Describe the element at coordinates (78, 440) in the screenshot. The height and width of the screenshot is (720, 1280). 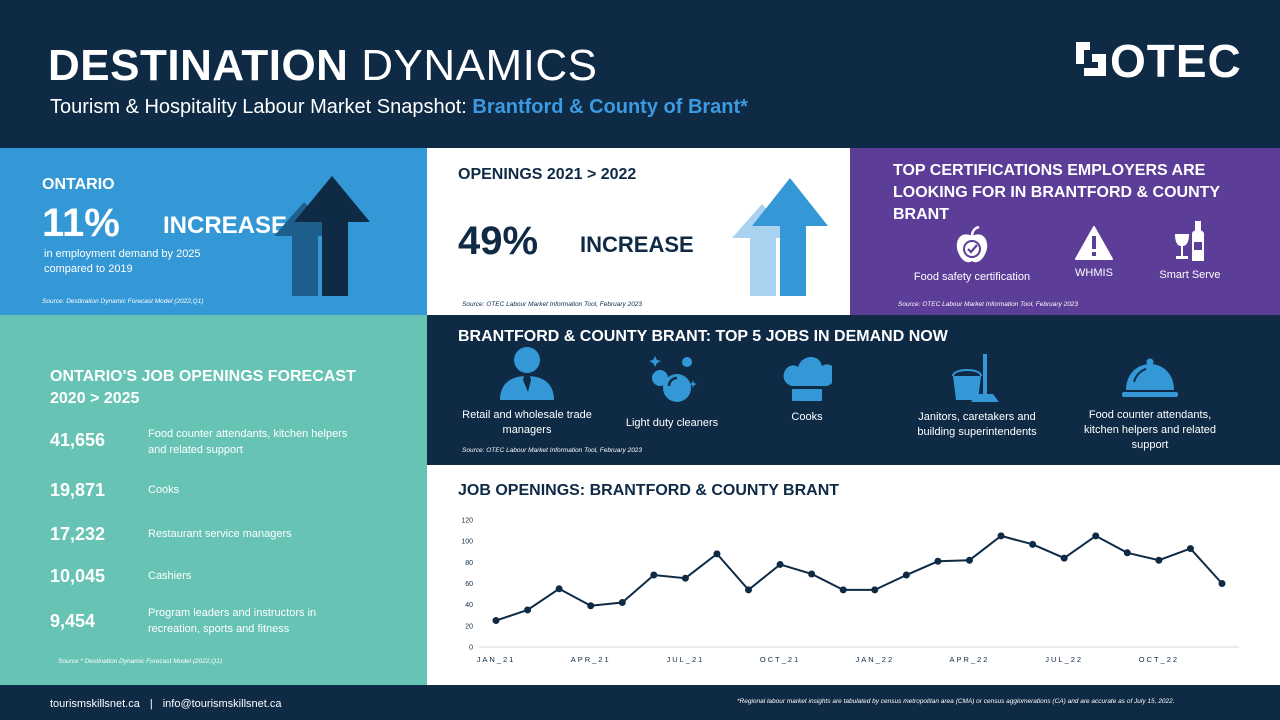
I see `forecast-value: 41,656` at that location.